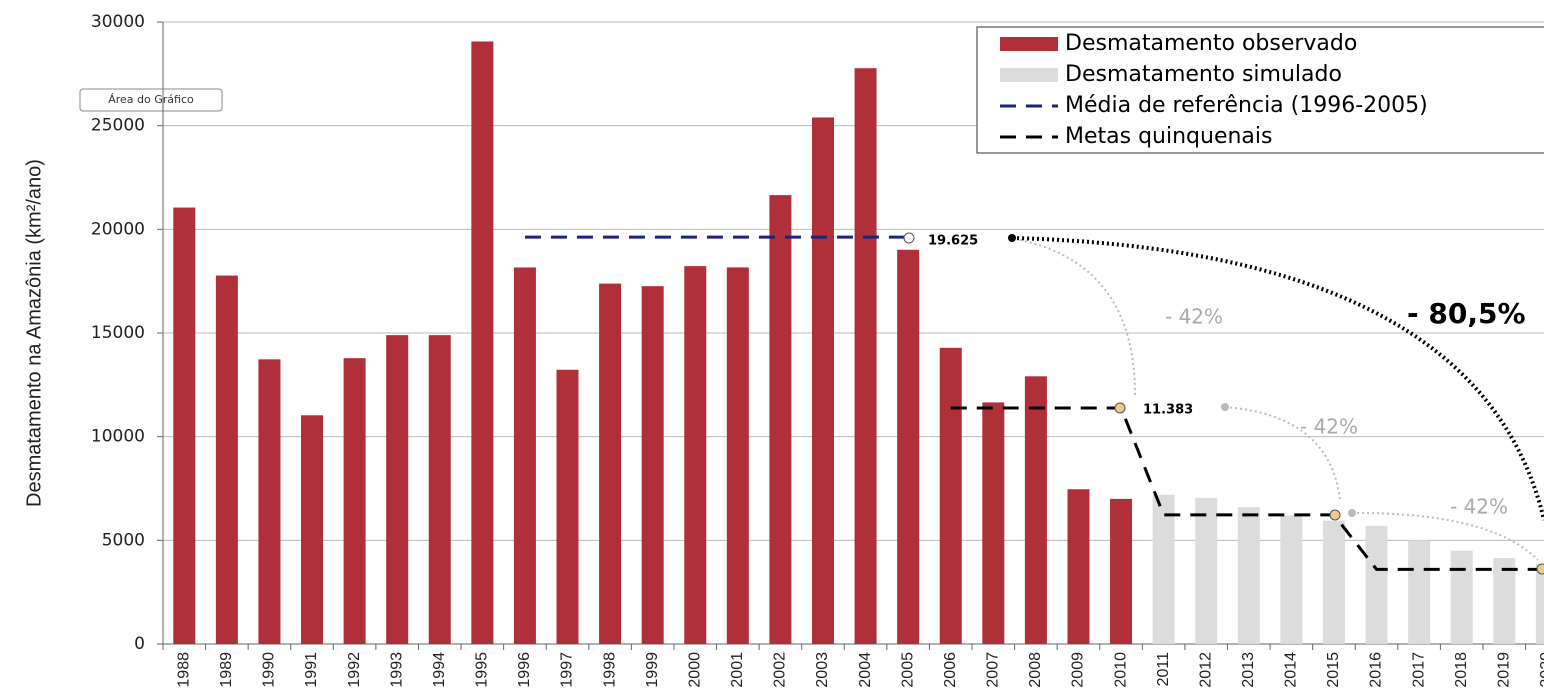  Describe the element at coordinates (993, 670) in the screenshot. I see `x-tick-label: 2007` at that location.